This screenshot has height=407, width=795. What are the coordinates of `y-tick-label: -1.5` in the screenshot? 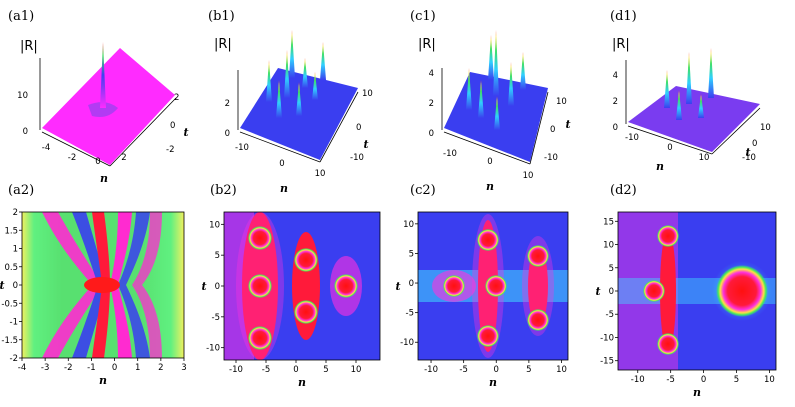 It's located at (9, 341).